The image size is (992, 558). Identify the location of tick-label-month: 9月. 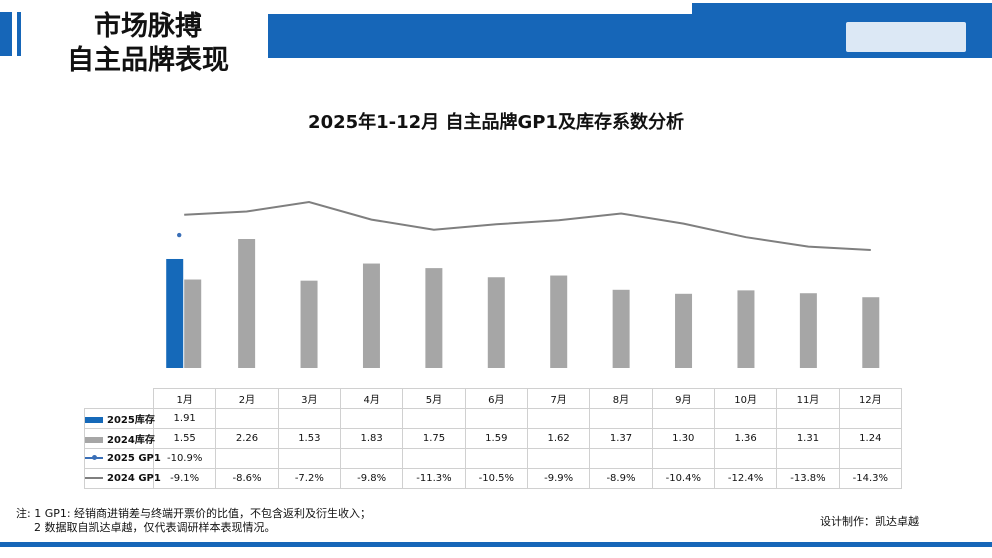
(683, 398).